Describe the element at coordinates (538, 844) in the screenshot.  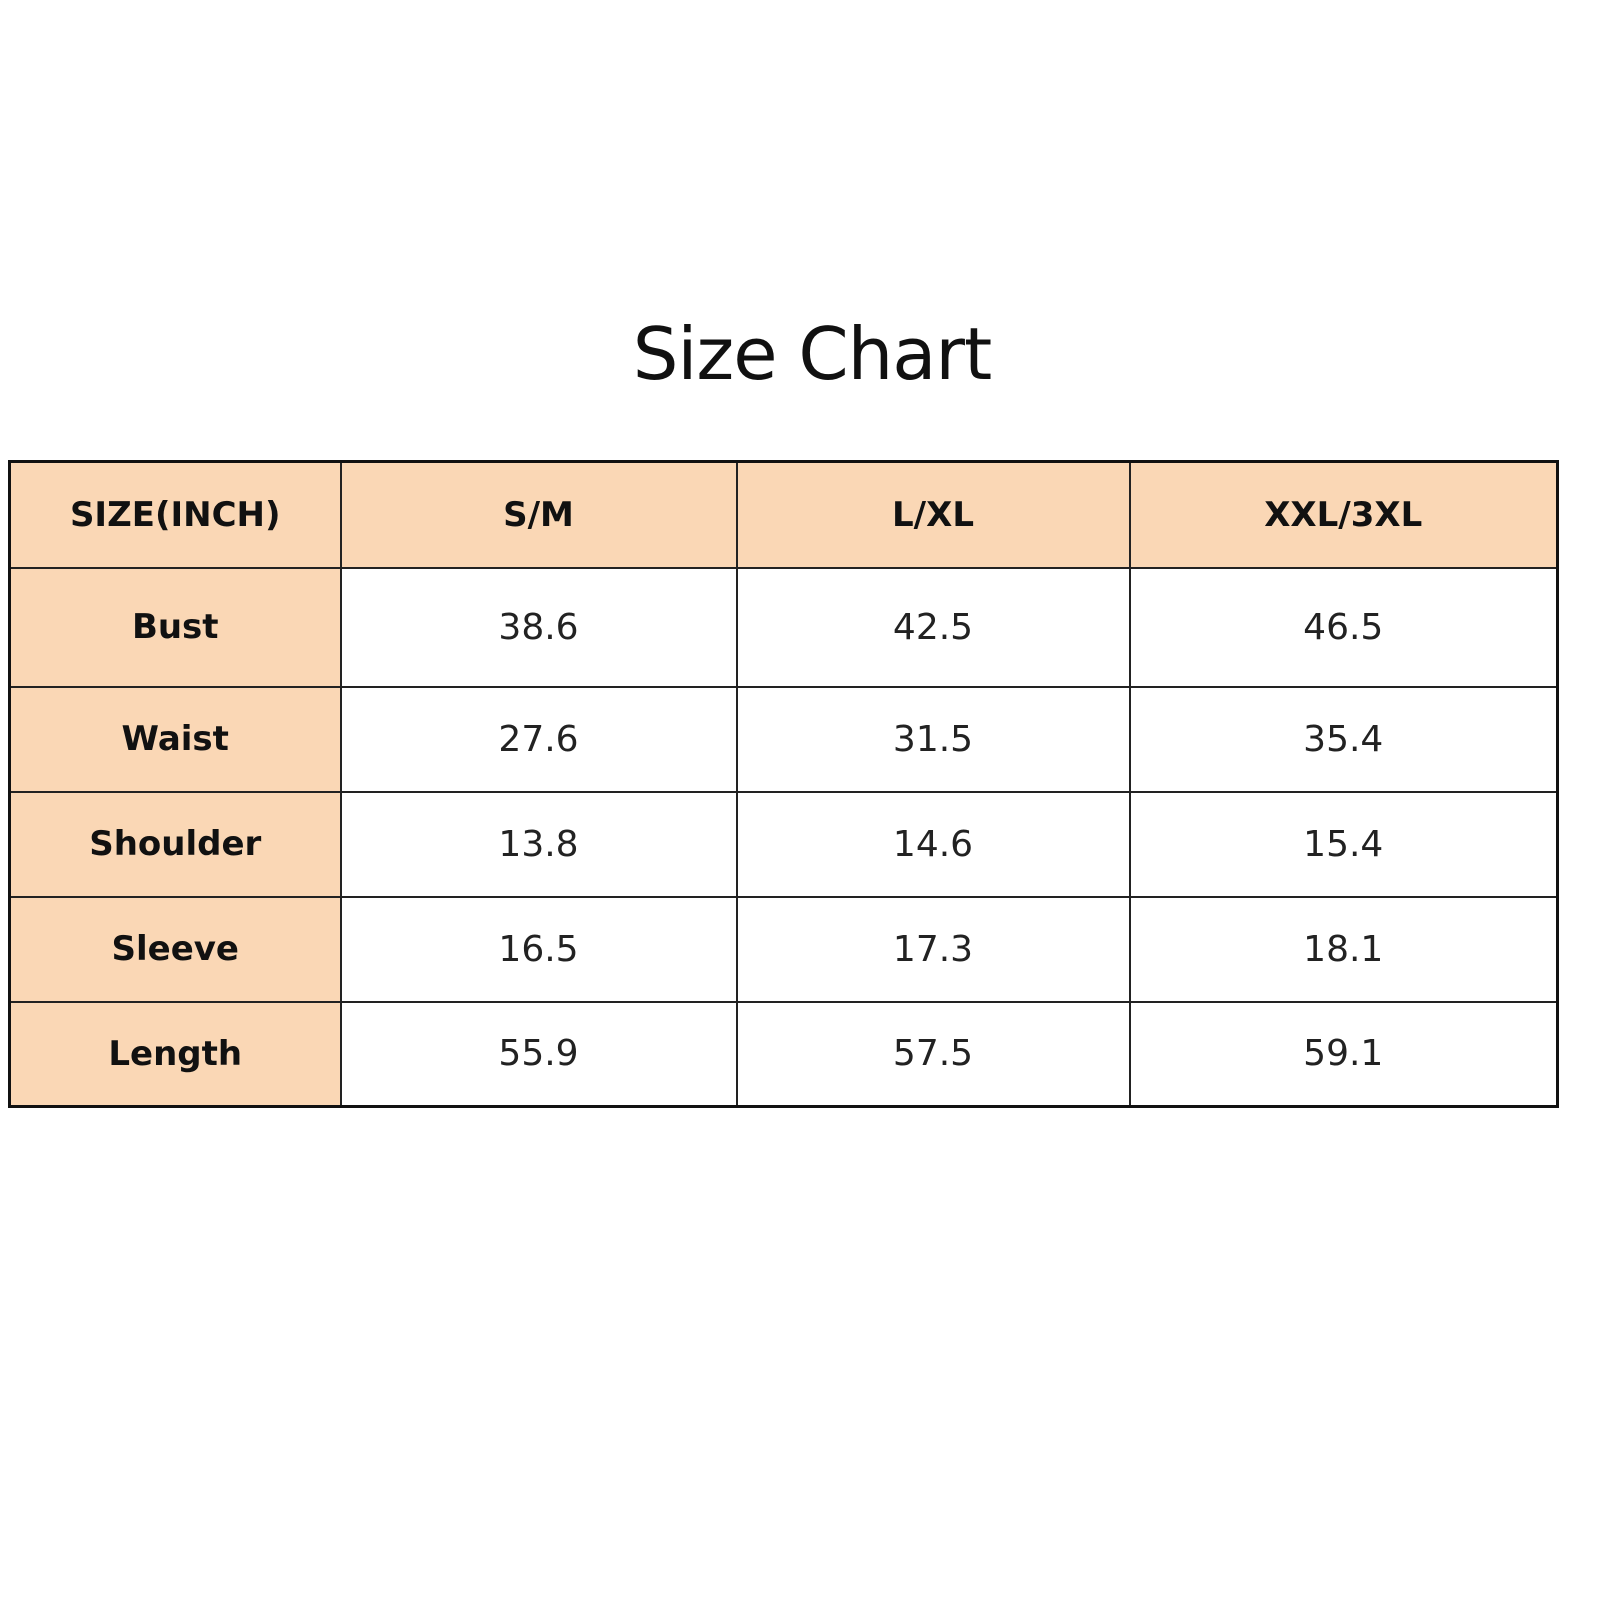
I see `table-cell: 13.8` at that location.